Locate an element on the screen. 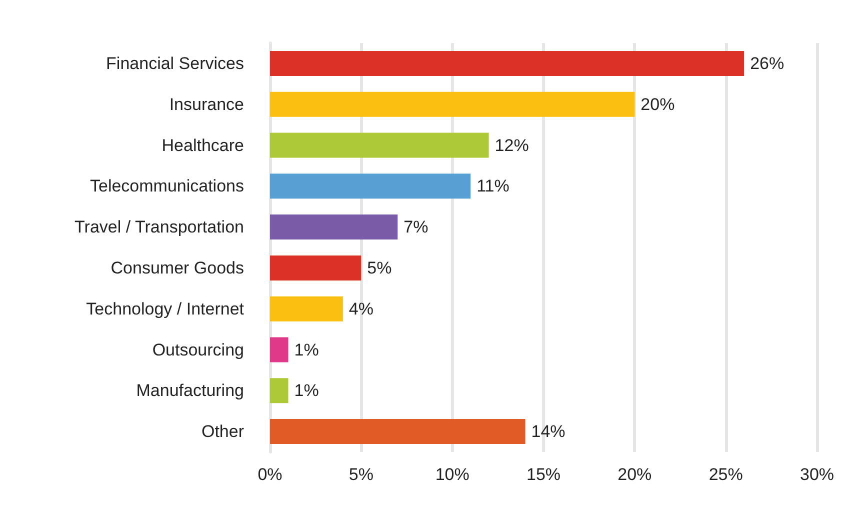  data-label: 7% is located at coordinates (416, 227).